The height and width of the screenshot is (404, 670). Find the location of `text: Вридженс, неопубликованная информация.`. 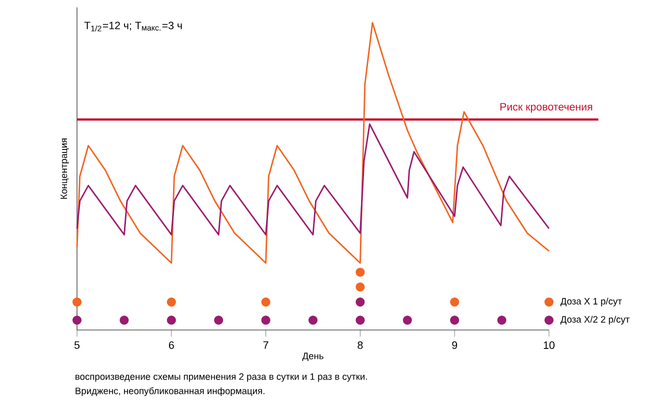

text: Вридженс, неопубликованная информация. is located at coordinates (170, 391).